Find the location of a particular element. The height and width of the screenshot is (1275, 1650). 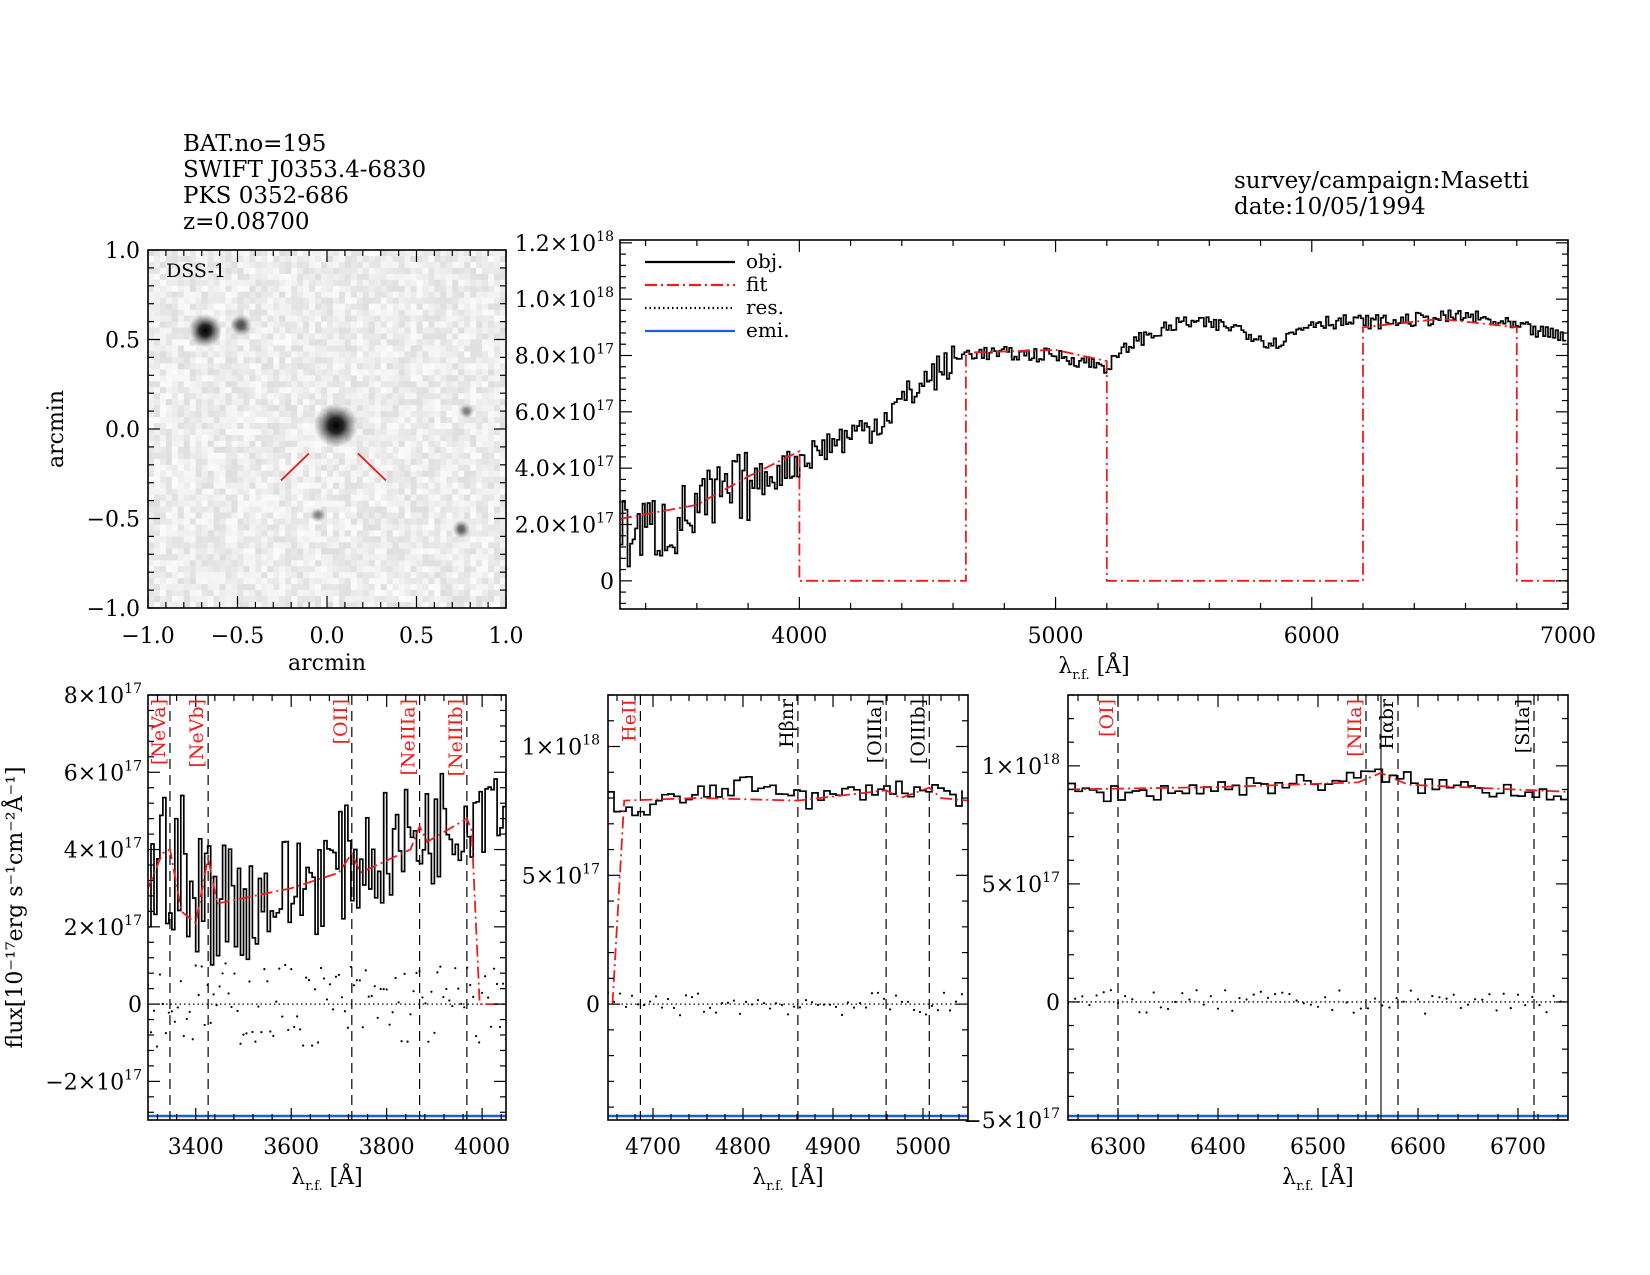

full-fit is located at coordinates (1094, 449).